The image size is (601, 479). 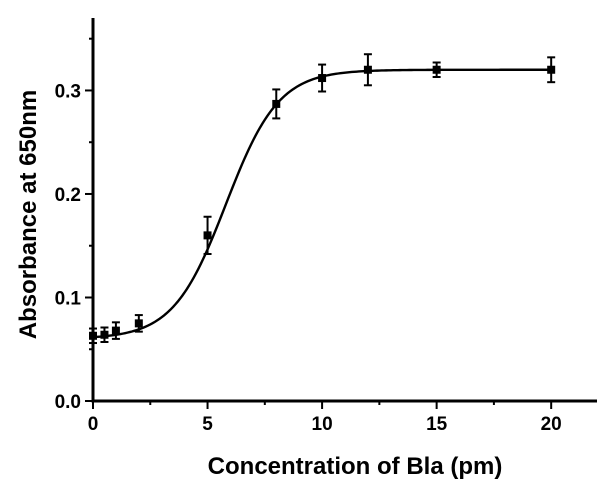 What do you see at coordinates (93, 424) in the screenshot?
I see `x-tick-label: 0` at bounding box center [93, 424].